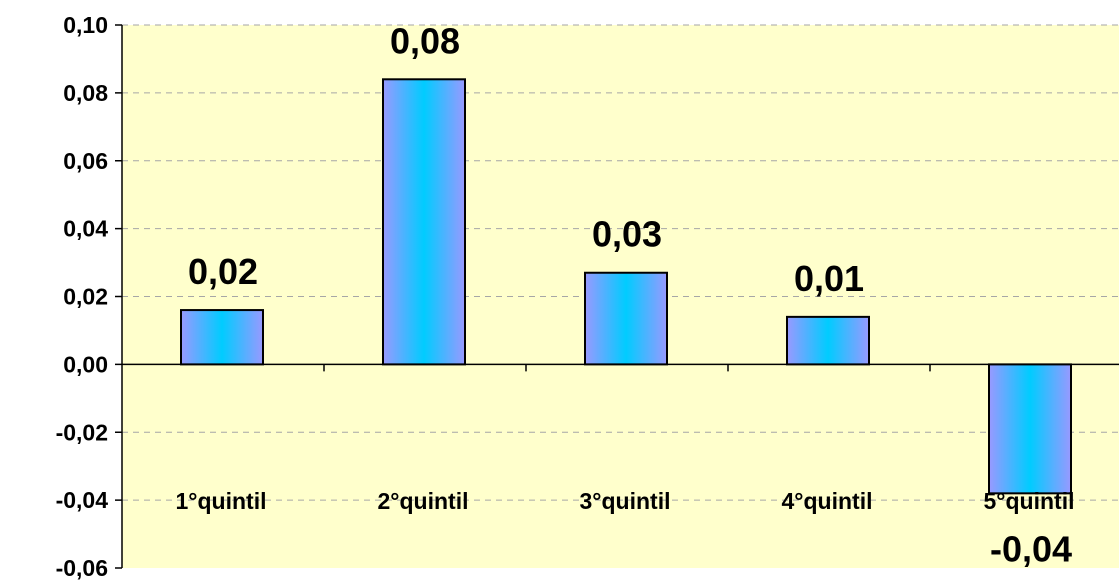  What do you see at coordinates (221, 501) in the screenshot?
I see `category-label-1: 1°quintil` at bounding box center [221, 501].